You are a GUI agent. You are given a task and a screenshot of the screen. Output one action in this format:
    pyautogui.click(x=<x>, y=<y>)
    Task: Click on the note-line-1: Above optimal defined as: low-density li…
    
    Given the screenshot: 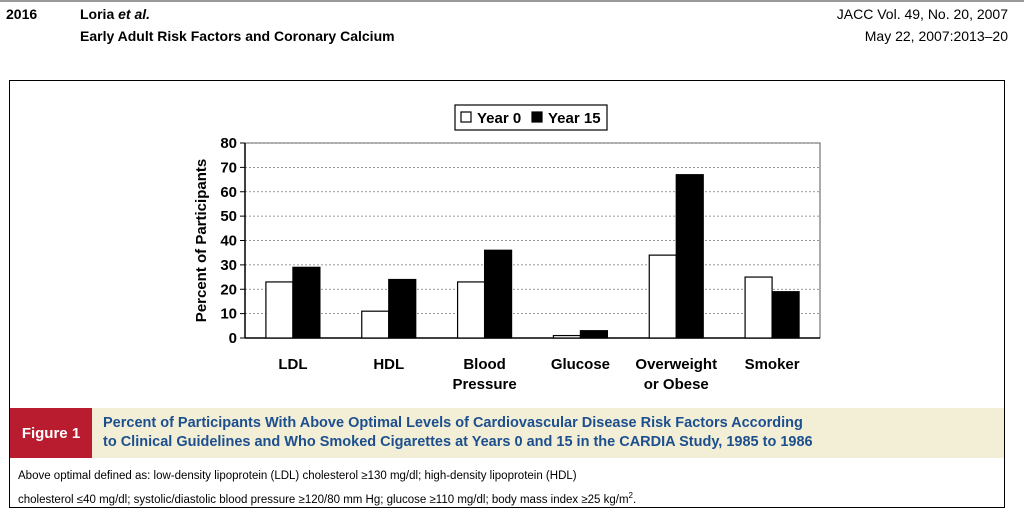 What is the action you would take?
    pyautogui.click(x=297, y=476)
    